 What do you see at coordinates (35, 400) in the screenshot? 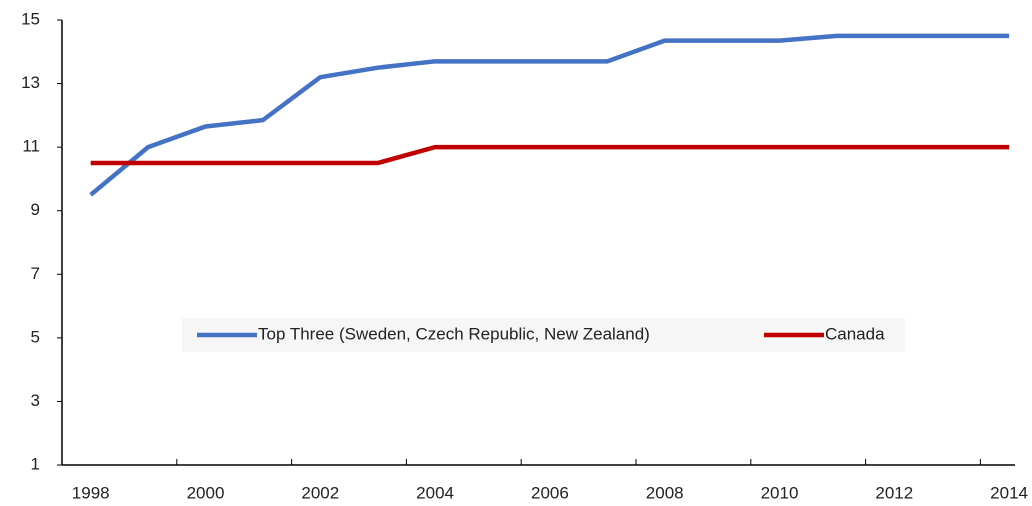
I see `y-tick-label: 3` at bounding box center [35, 400].